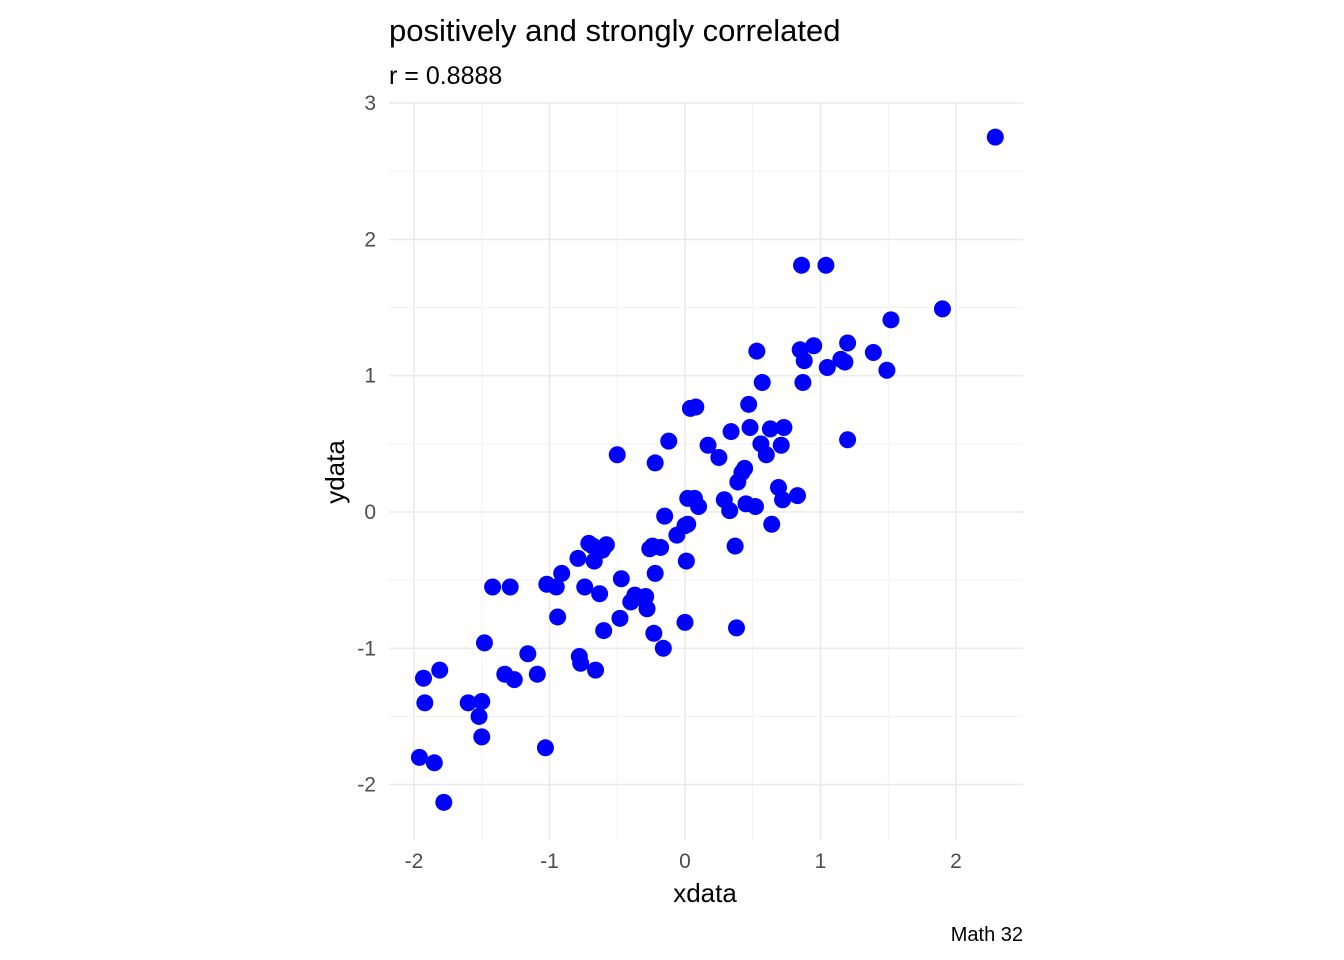 The image size is (1344, 960). Describe the element at coordinates (614, 30) in the screenshot. I see `chart-title: positively and strongly correlated` at that location.